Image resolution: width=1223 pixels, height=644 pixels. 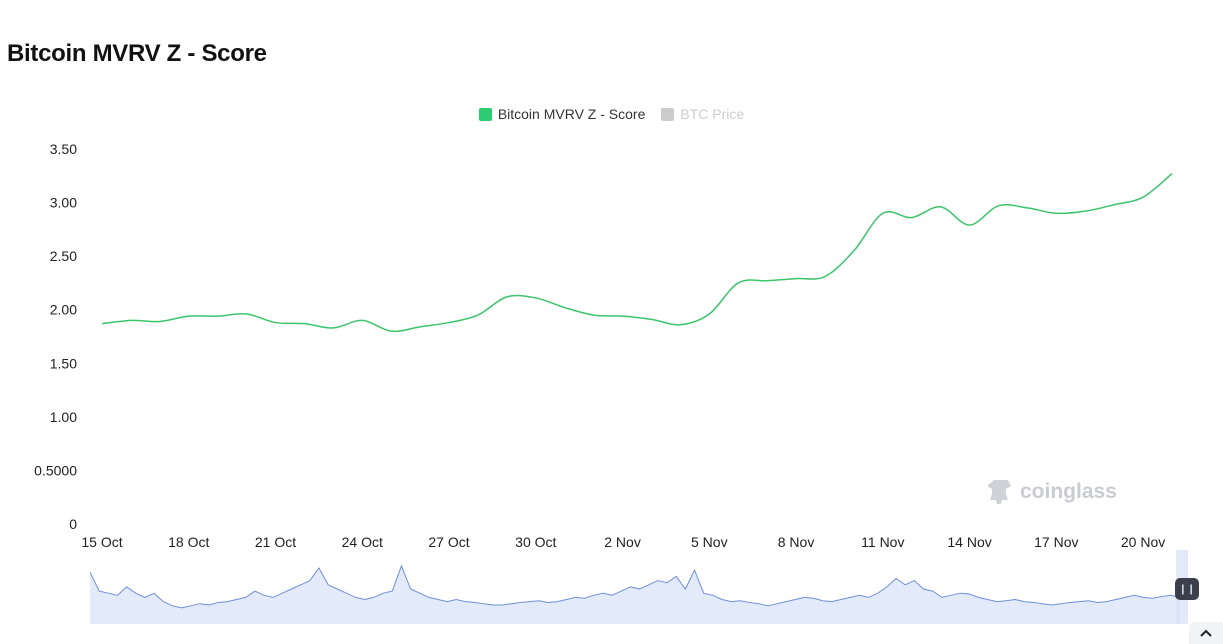 I want to click on legend: Bitcoin MVRV Z - Score BTC Price, so click(x=611, y=114).